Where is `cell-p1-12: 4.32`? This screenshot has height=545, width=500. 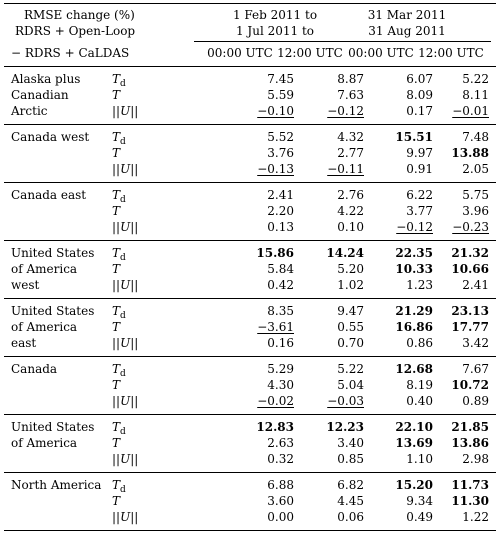
cell-p1-12: 4.32 is located at coordinates (350, 137).